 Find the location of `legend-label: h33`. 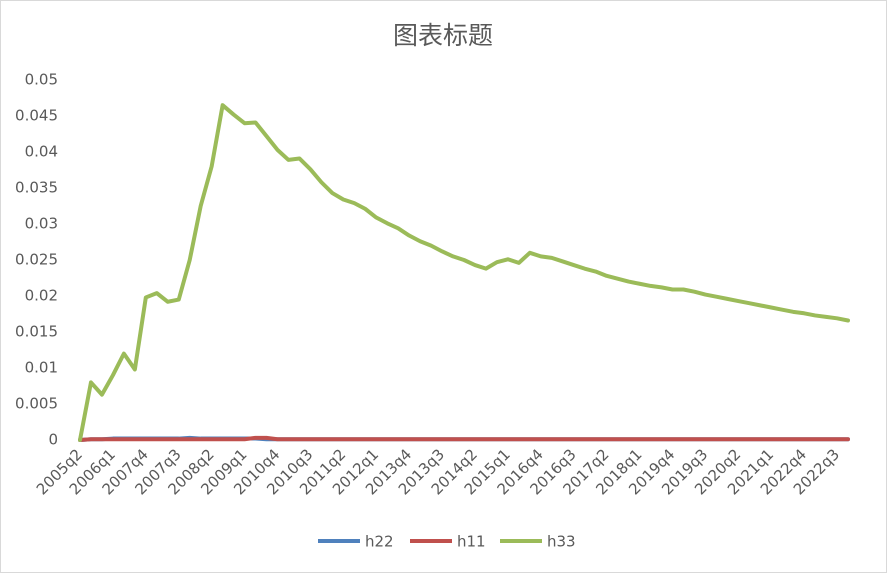

legend-label: h33 is located at coordinates (561, 542).